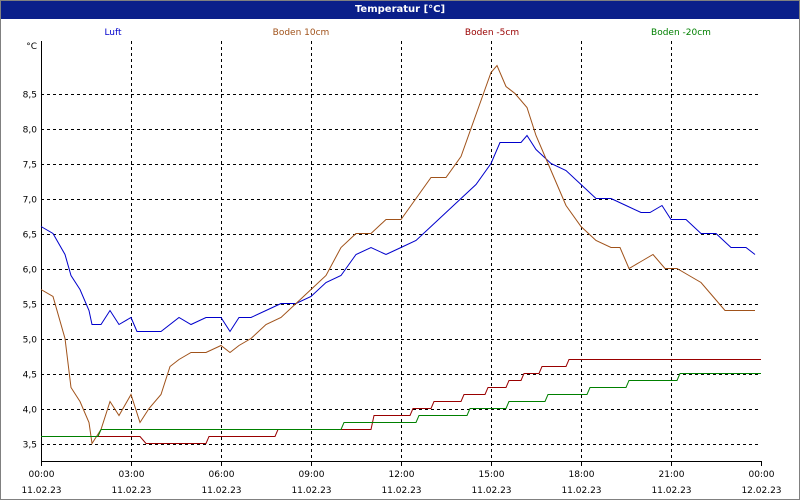  I want to click on y-tick-label: 4,5, so click(30, 376).